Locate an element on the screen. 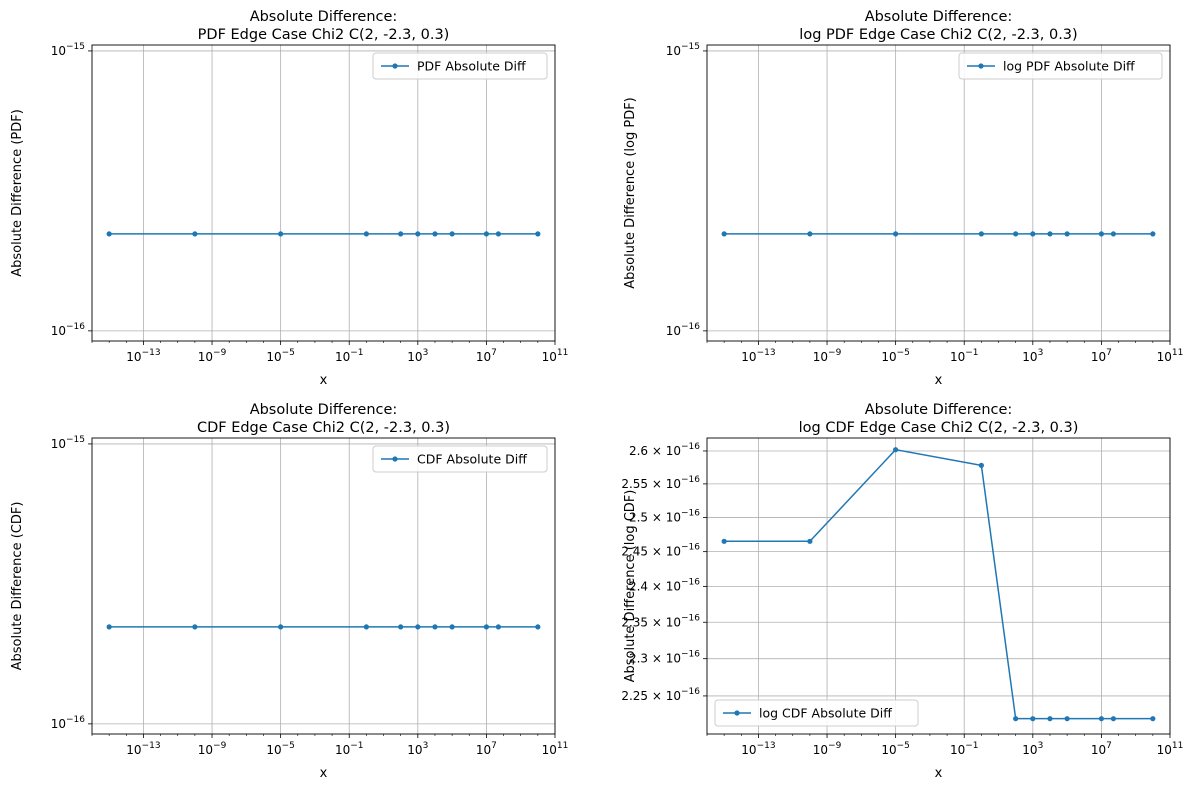 This screenshot has width=1189, height=789. legend: log CDF Absolute Diff is located at coordinates (816, 713).